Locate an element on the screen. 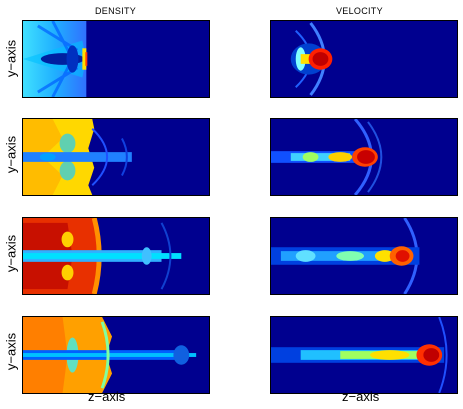 The width and height of the screenshot is (463, 409). density-column-title: DENSITY is located at coordinates (116, 11).